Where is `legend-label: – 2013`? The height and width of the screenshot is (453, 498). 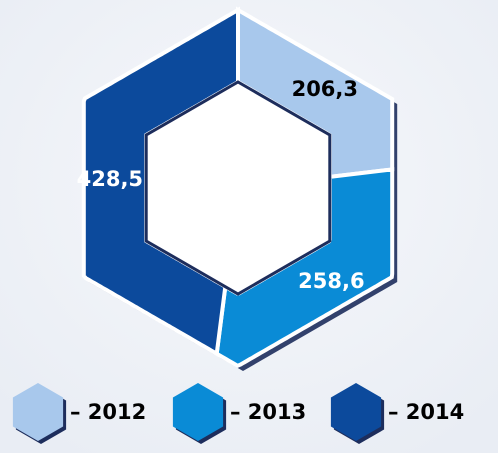
legend-label: – 2013 is located at coordinates (268, 412).